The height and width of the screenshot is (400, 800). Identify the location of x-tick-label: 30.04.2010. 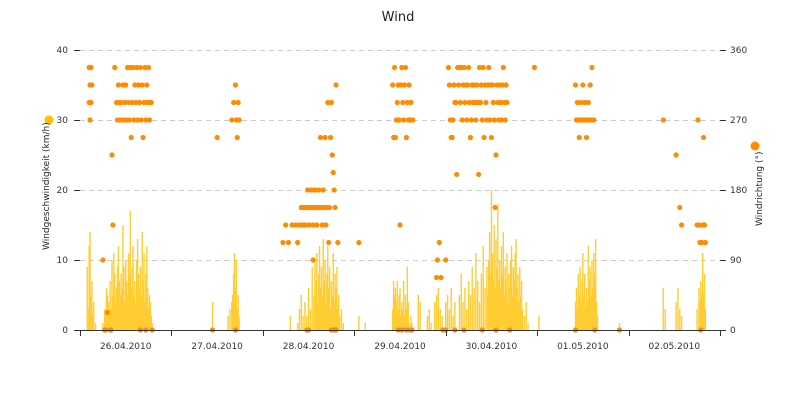
(492, 347).